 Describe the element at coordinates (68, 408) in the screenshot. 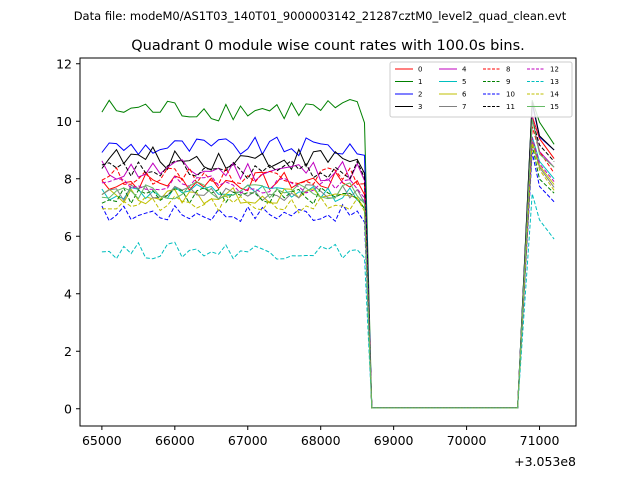

I see `y-tick-label: 0` at that location.